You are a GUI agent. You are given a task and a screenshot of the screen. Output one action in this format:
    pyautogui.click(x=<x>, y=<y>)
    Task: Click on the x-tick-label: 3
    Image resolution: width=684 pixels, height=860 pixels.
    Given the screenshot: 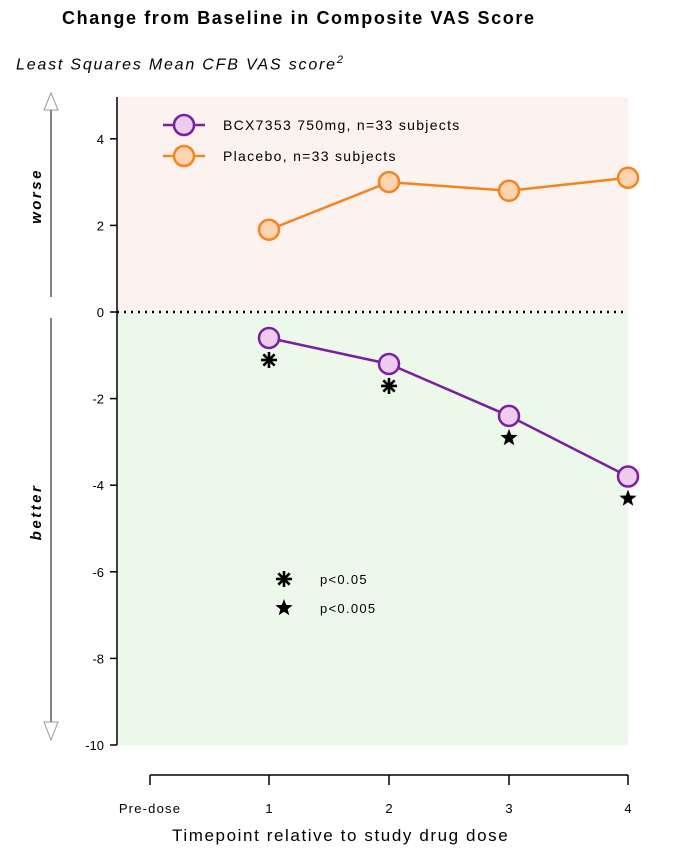 What is the action you would take?
    pyautogui.click(x=508, y=808)
    